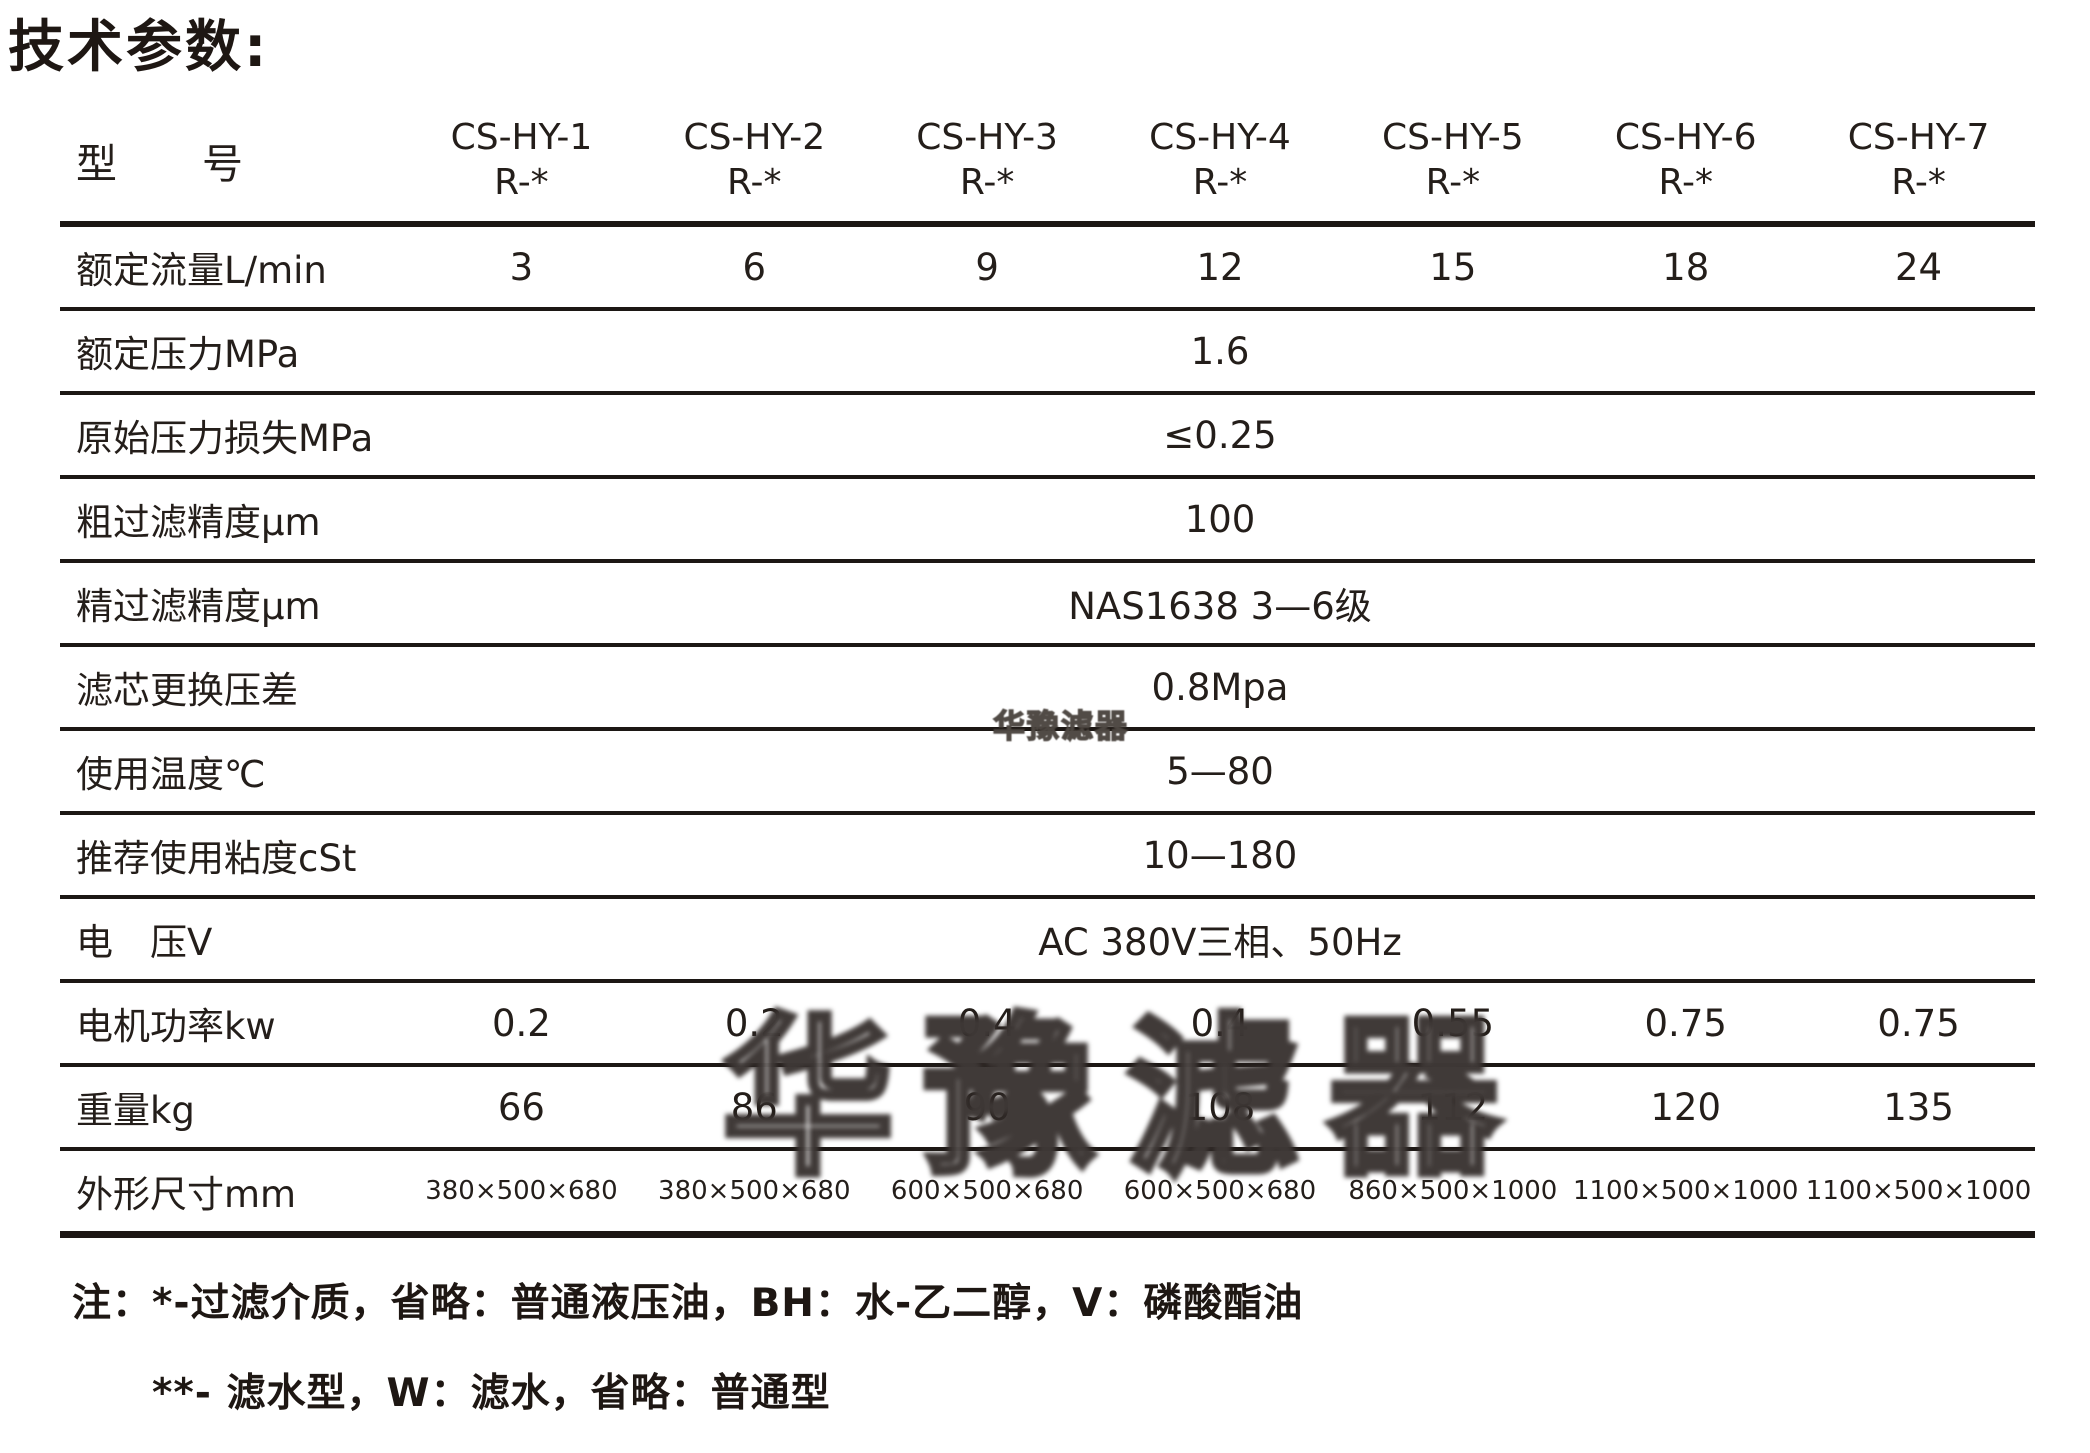  What do you see at coordinates (225, 438) in the screenshot?
I see `row-label: 原始压力损失MPa` at bounding box center [225, 438].